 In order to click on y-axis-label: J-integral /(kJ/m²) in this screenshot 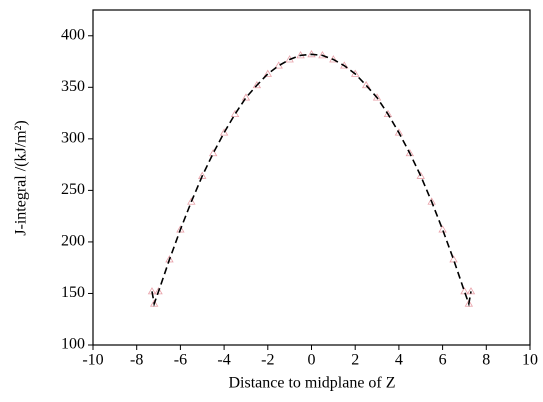, I will do `click(21, 177)`.